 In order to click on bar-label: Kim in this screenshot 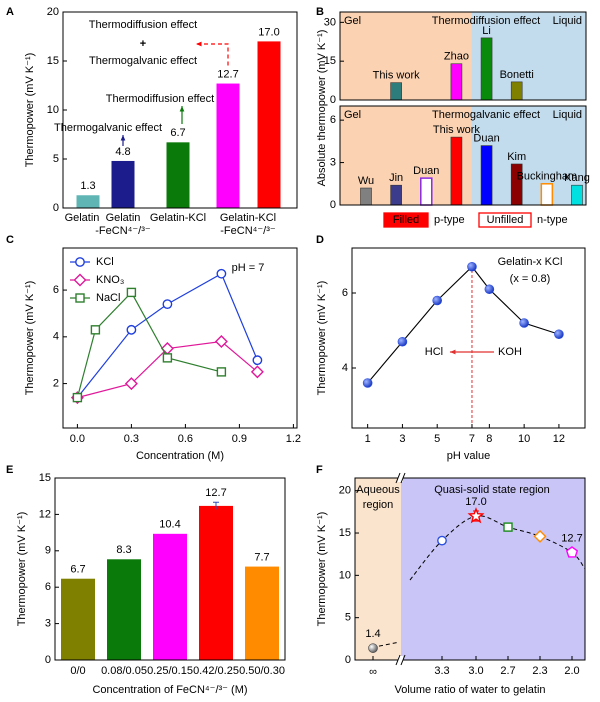, I will do `click(516, 157)`.